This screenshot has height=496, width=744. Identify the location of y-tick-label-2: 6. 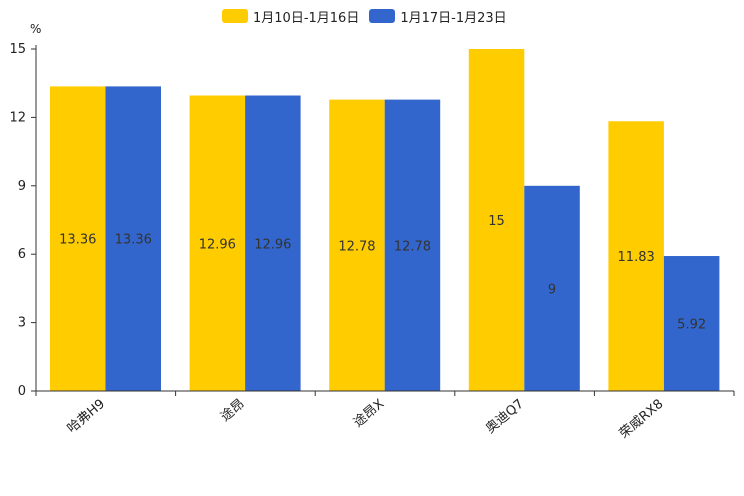
(22, 254).